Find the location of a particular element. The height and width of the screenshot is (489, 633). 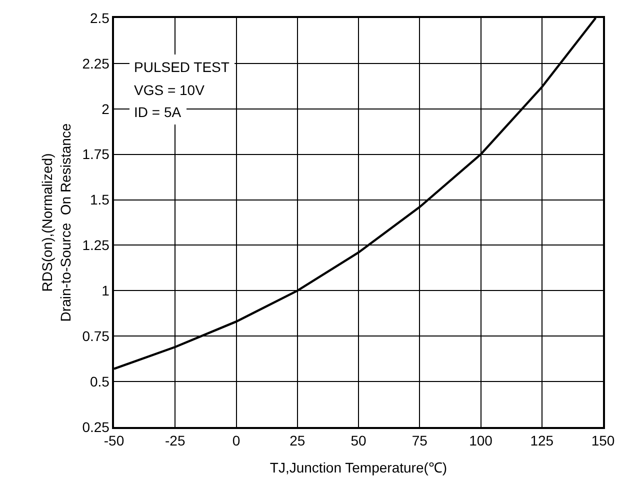

y-tick-label: 2.5 is located at coordinates (100, 18).